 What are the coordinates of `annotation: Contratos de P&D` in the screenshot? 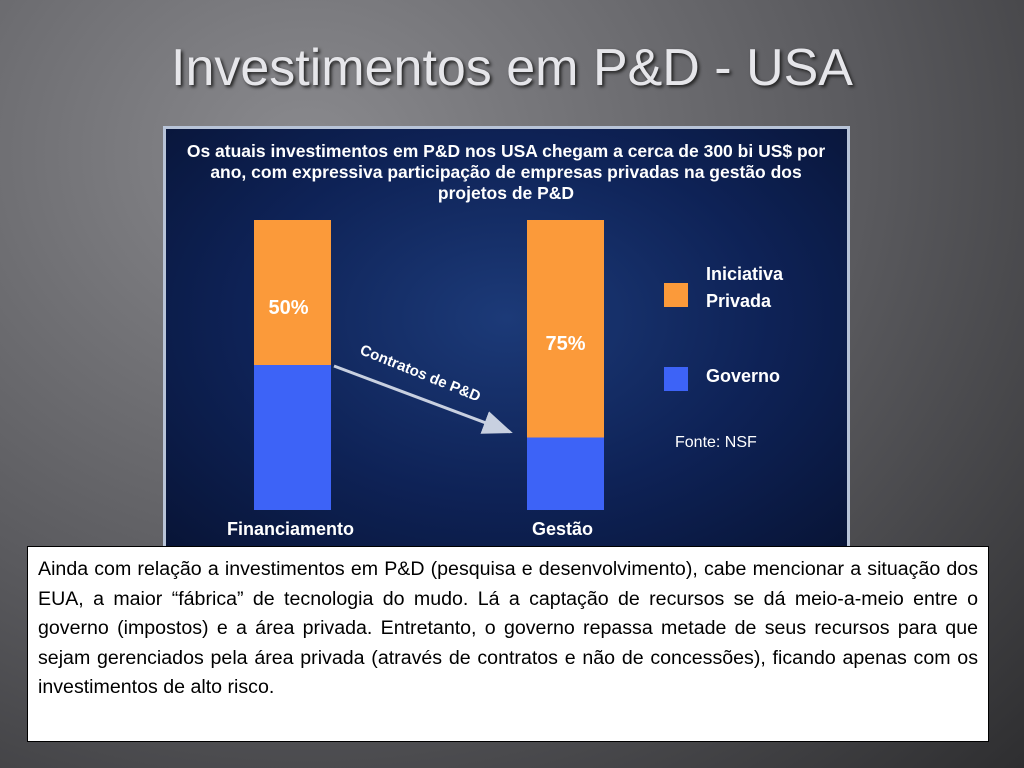 It's located at (421, 374).